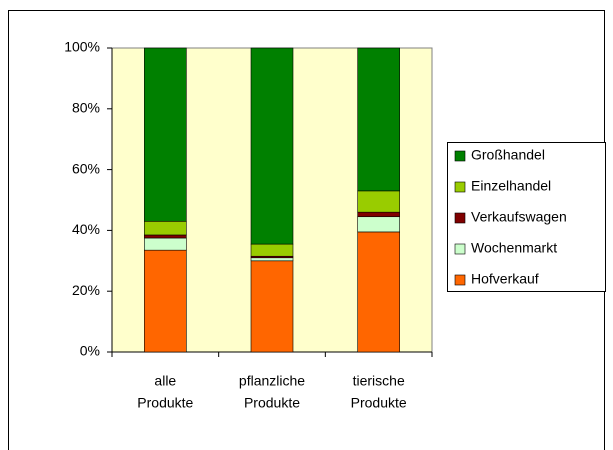 The height and width of the screenshot is (450, 613). I want to click on legend-label: Großhandel, so click(508, 155).